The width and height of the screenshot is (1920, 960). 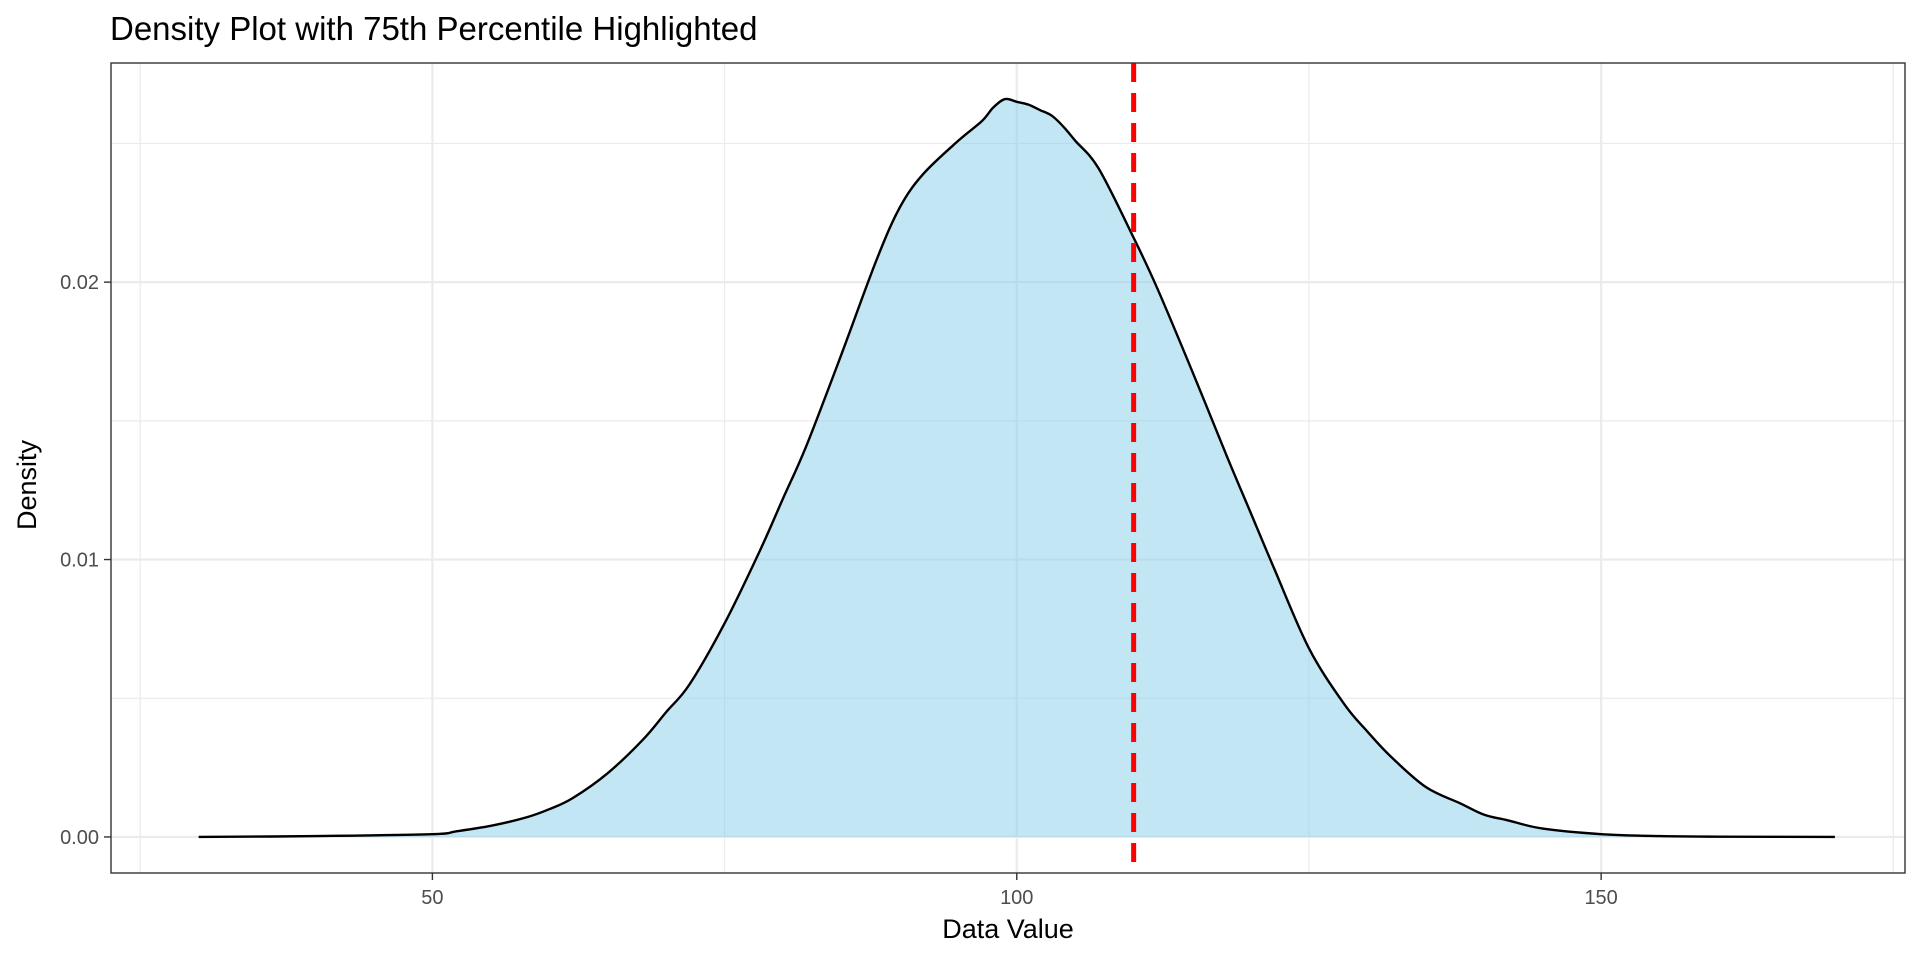 I want to click on y-axis-title: Density, so click(x=27, y=484).